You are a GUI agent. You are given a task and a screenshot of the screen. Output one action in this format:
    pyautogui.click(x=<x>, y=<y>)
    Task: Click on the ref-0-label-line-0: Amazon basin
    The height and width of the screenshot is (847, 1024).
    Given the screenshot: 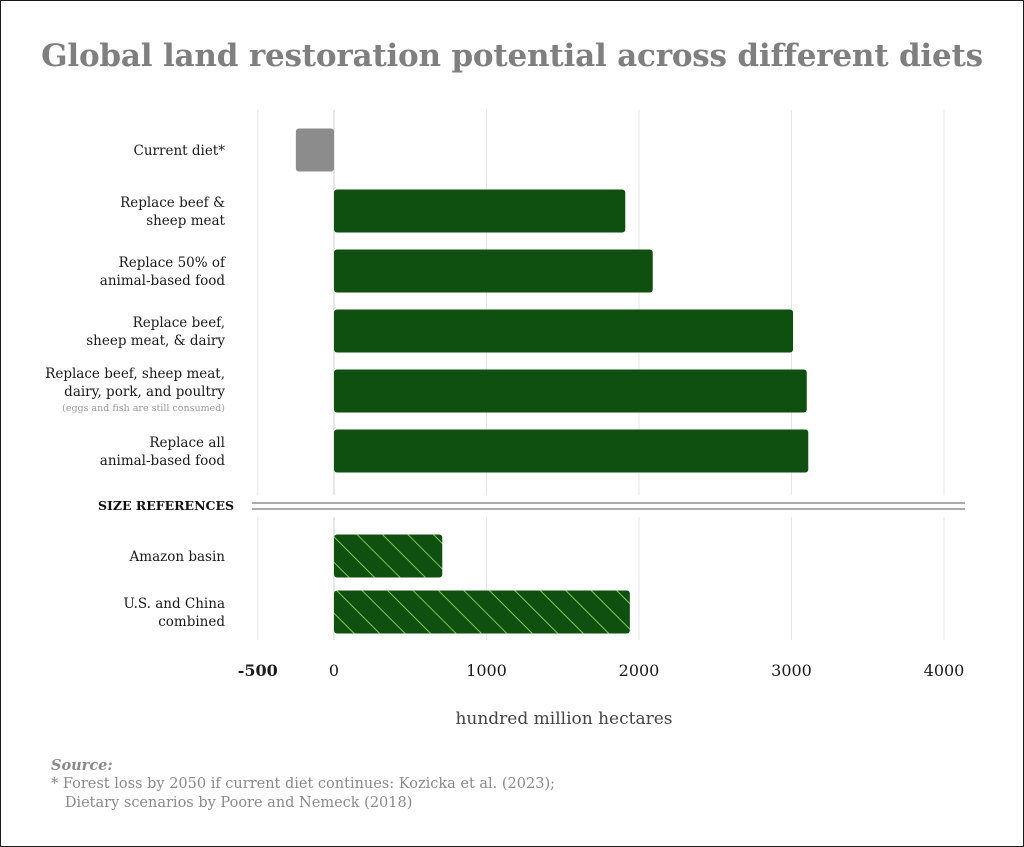 What is the action you would take?
    pyautogui.click(x=177, y=557)
    